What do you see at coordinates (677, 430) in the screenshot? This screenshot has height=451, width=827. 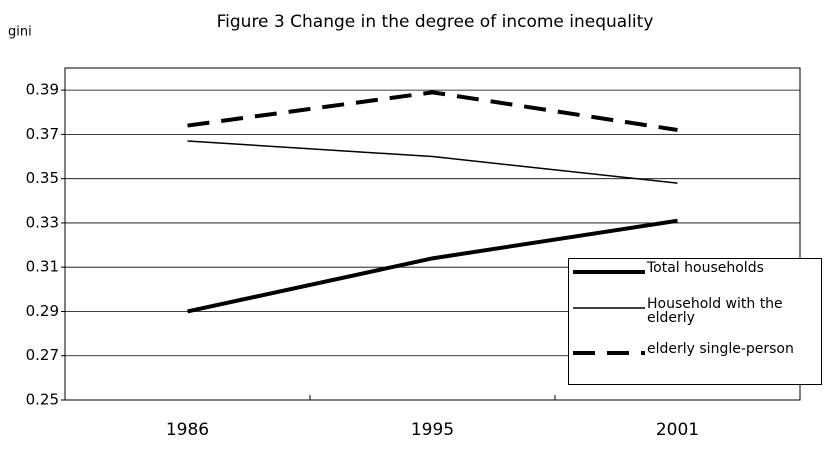 I see `x-tick-label: 2001` at bounding box center [677, 430].